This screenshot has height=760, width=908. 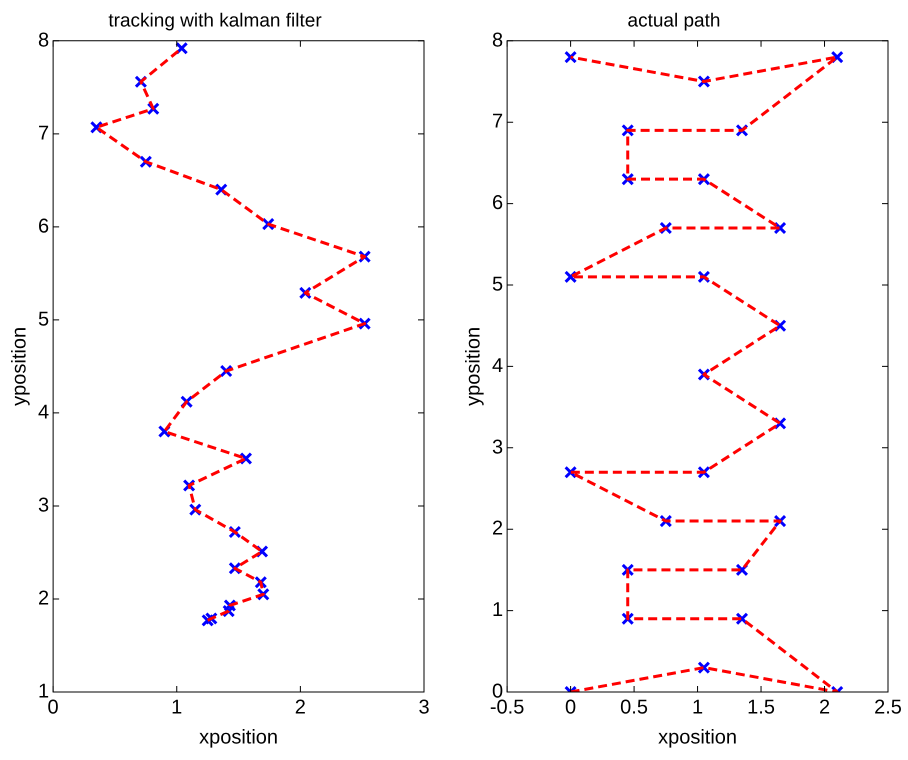 I want to click on x-tick-label: 0, so click(x=570, y=707).